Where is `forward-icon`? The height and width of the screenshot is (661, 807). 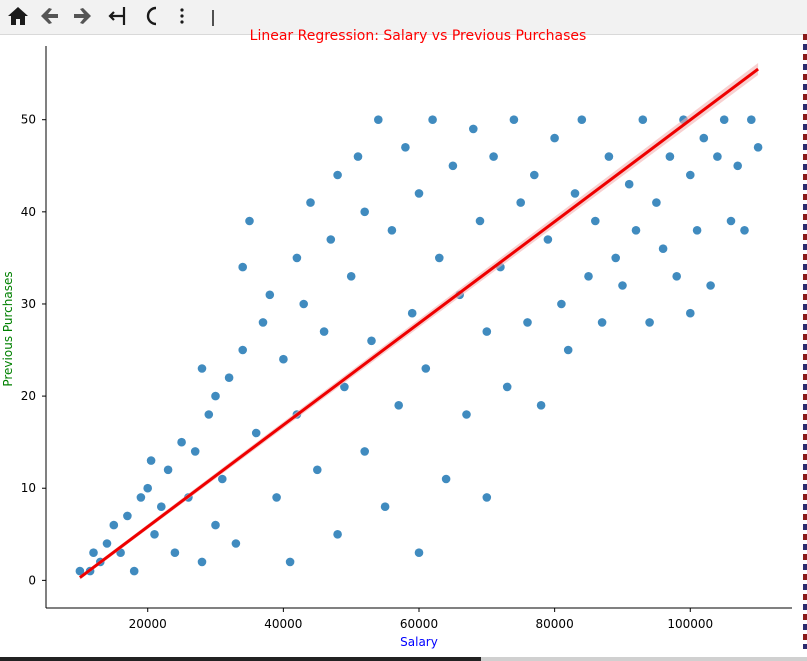 forward-icon is located at coordinates (82, 16).